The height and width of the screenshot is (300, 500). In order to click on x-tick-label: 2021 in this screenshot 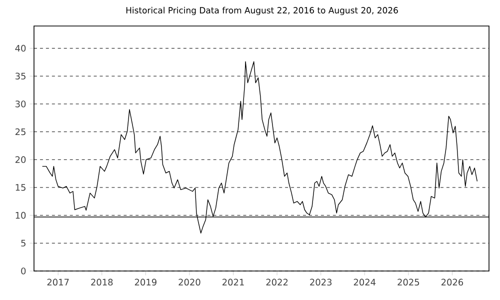, I will do `click(233, 282)`.